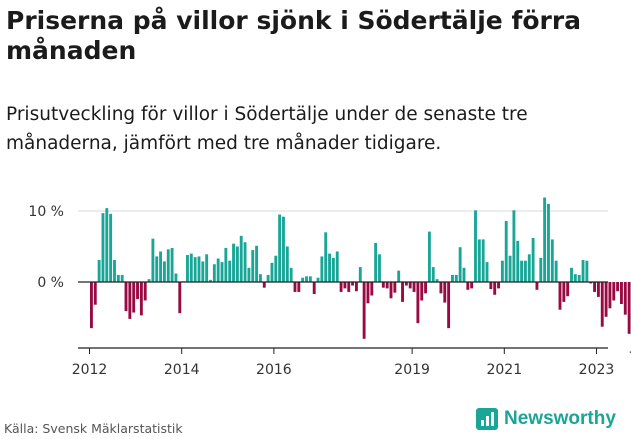  What do you see at coordinates (46, 212) in the screenshot?
I see `y-tick-label: 10 %` at bounding box center [46, 212].